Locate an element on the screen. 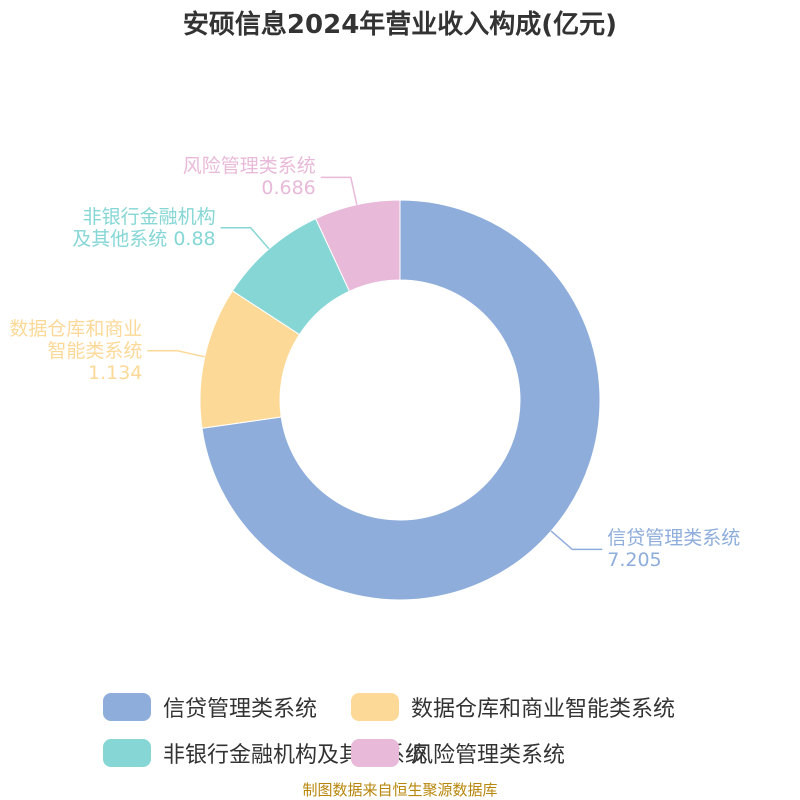 The image size is (800, 800). data-label: 数据仓库和商业智能类系统 1.134 is located at coordinates (71, 351).